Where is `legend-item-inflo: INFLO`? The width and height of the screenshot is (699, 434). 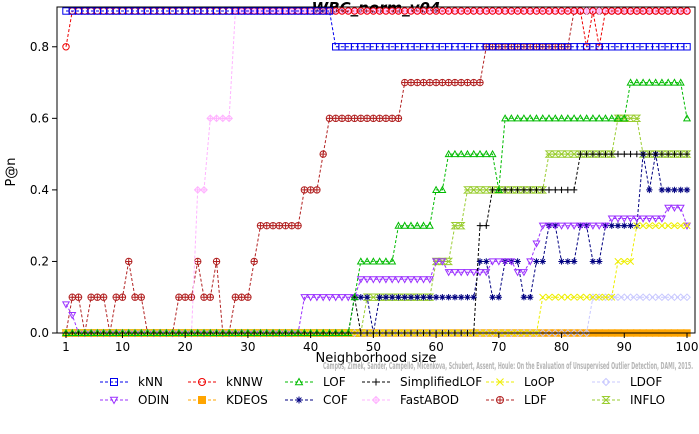 legend-item-inflo: INFLO is located at coordinates (628, 400).